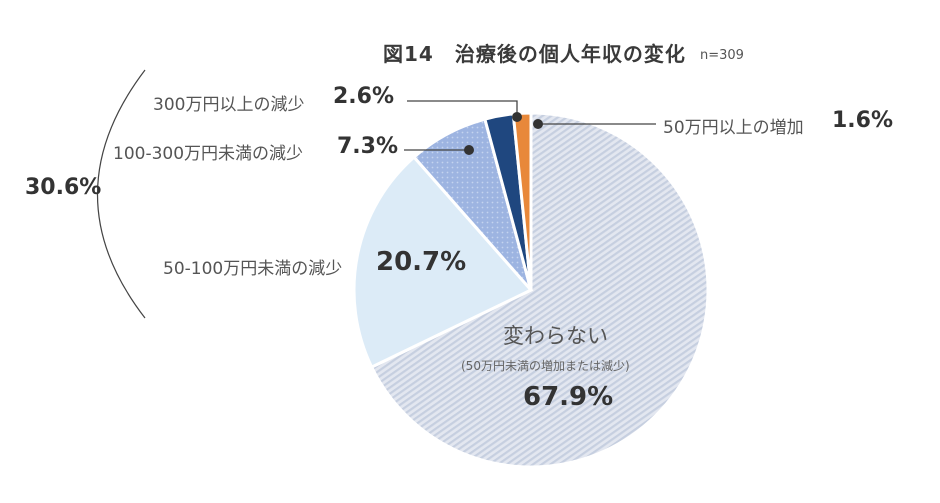 The image size is (940, 503). I want to click on sample-size: n=309, so click(722, 55).